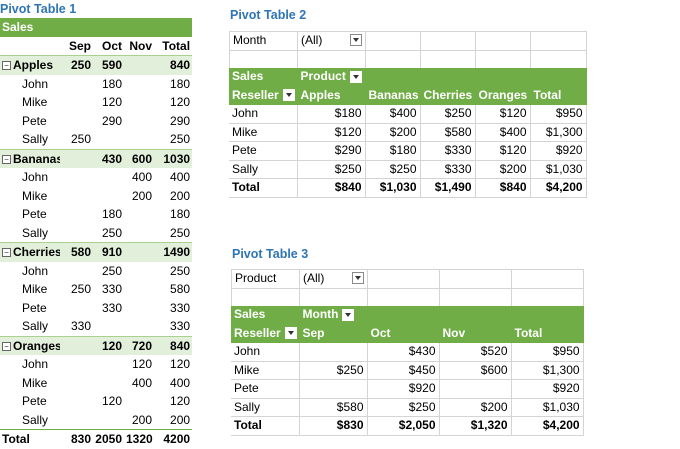 The image size is (680, 449). I want to click on pt2-row-label: Mike, so click(263, 132).